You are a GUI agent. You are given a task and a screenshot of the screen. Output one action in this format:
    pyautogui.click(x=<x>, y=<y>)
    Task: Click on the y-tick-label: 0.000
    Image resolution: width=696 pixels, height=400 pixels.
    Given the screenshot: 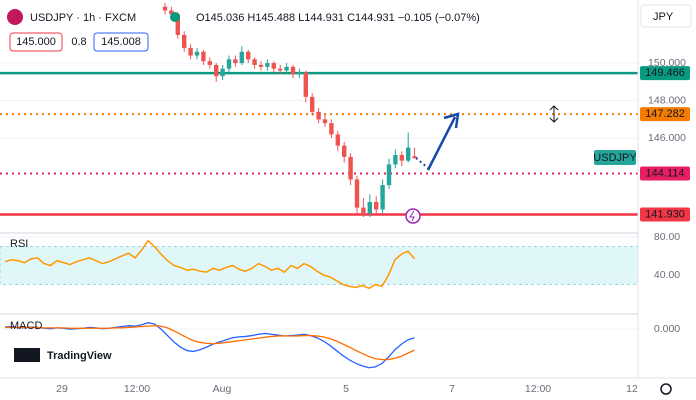 What is the action you would take?
    pyautogui.click(x=667, y=329)
    